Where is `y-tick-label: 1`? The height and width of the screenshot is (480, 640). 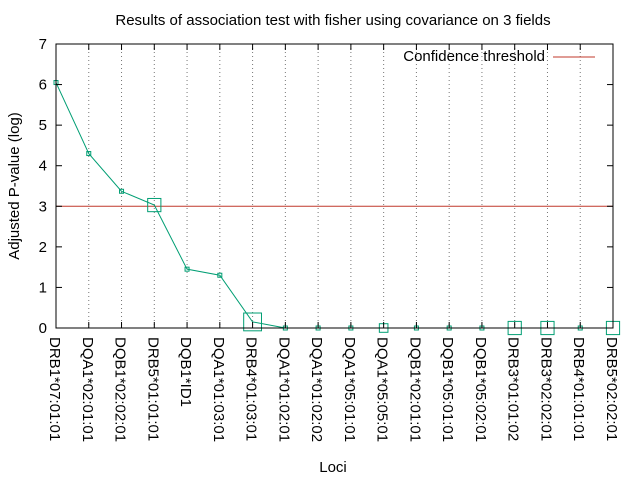
y-tick-label: 1 is located at coordinates (43, 287).